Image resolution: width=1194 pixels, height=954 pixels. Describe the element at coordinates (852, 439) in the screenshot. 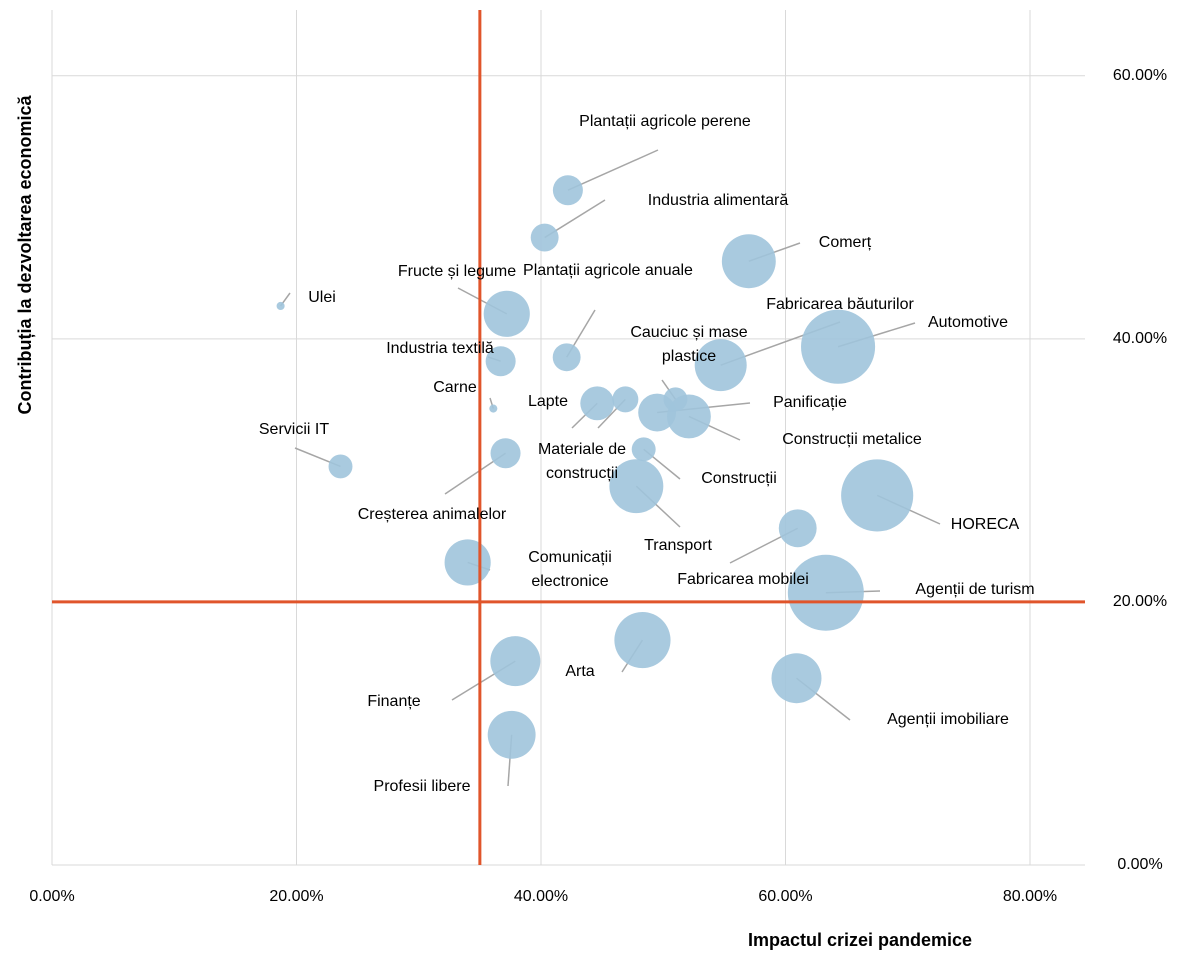

I see `bubble-label: Construcții metalice` at that location.